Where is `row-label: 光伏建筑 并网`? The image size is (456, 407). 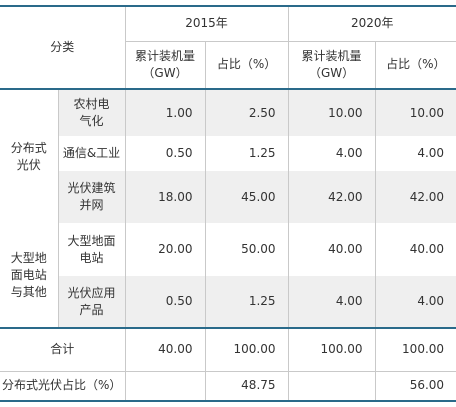 row-label: 光伏建筑 并网 is located at coordinates (91, 197).